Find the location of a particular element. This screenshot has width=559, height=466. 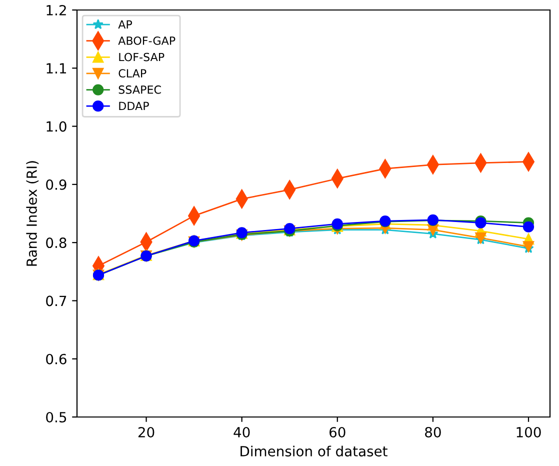

y-tick-label: 0.8 is located at coordinates (56, 243).